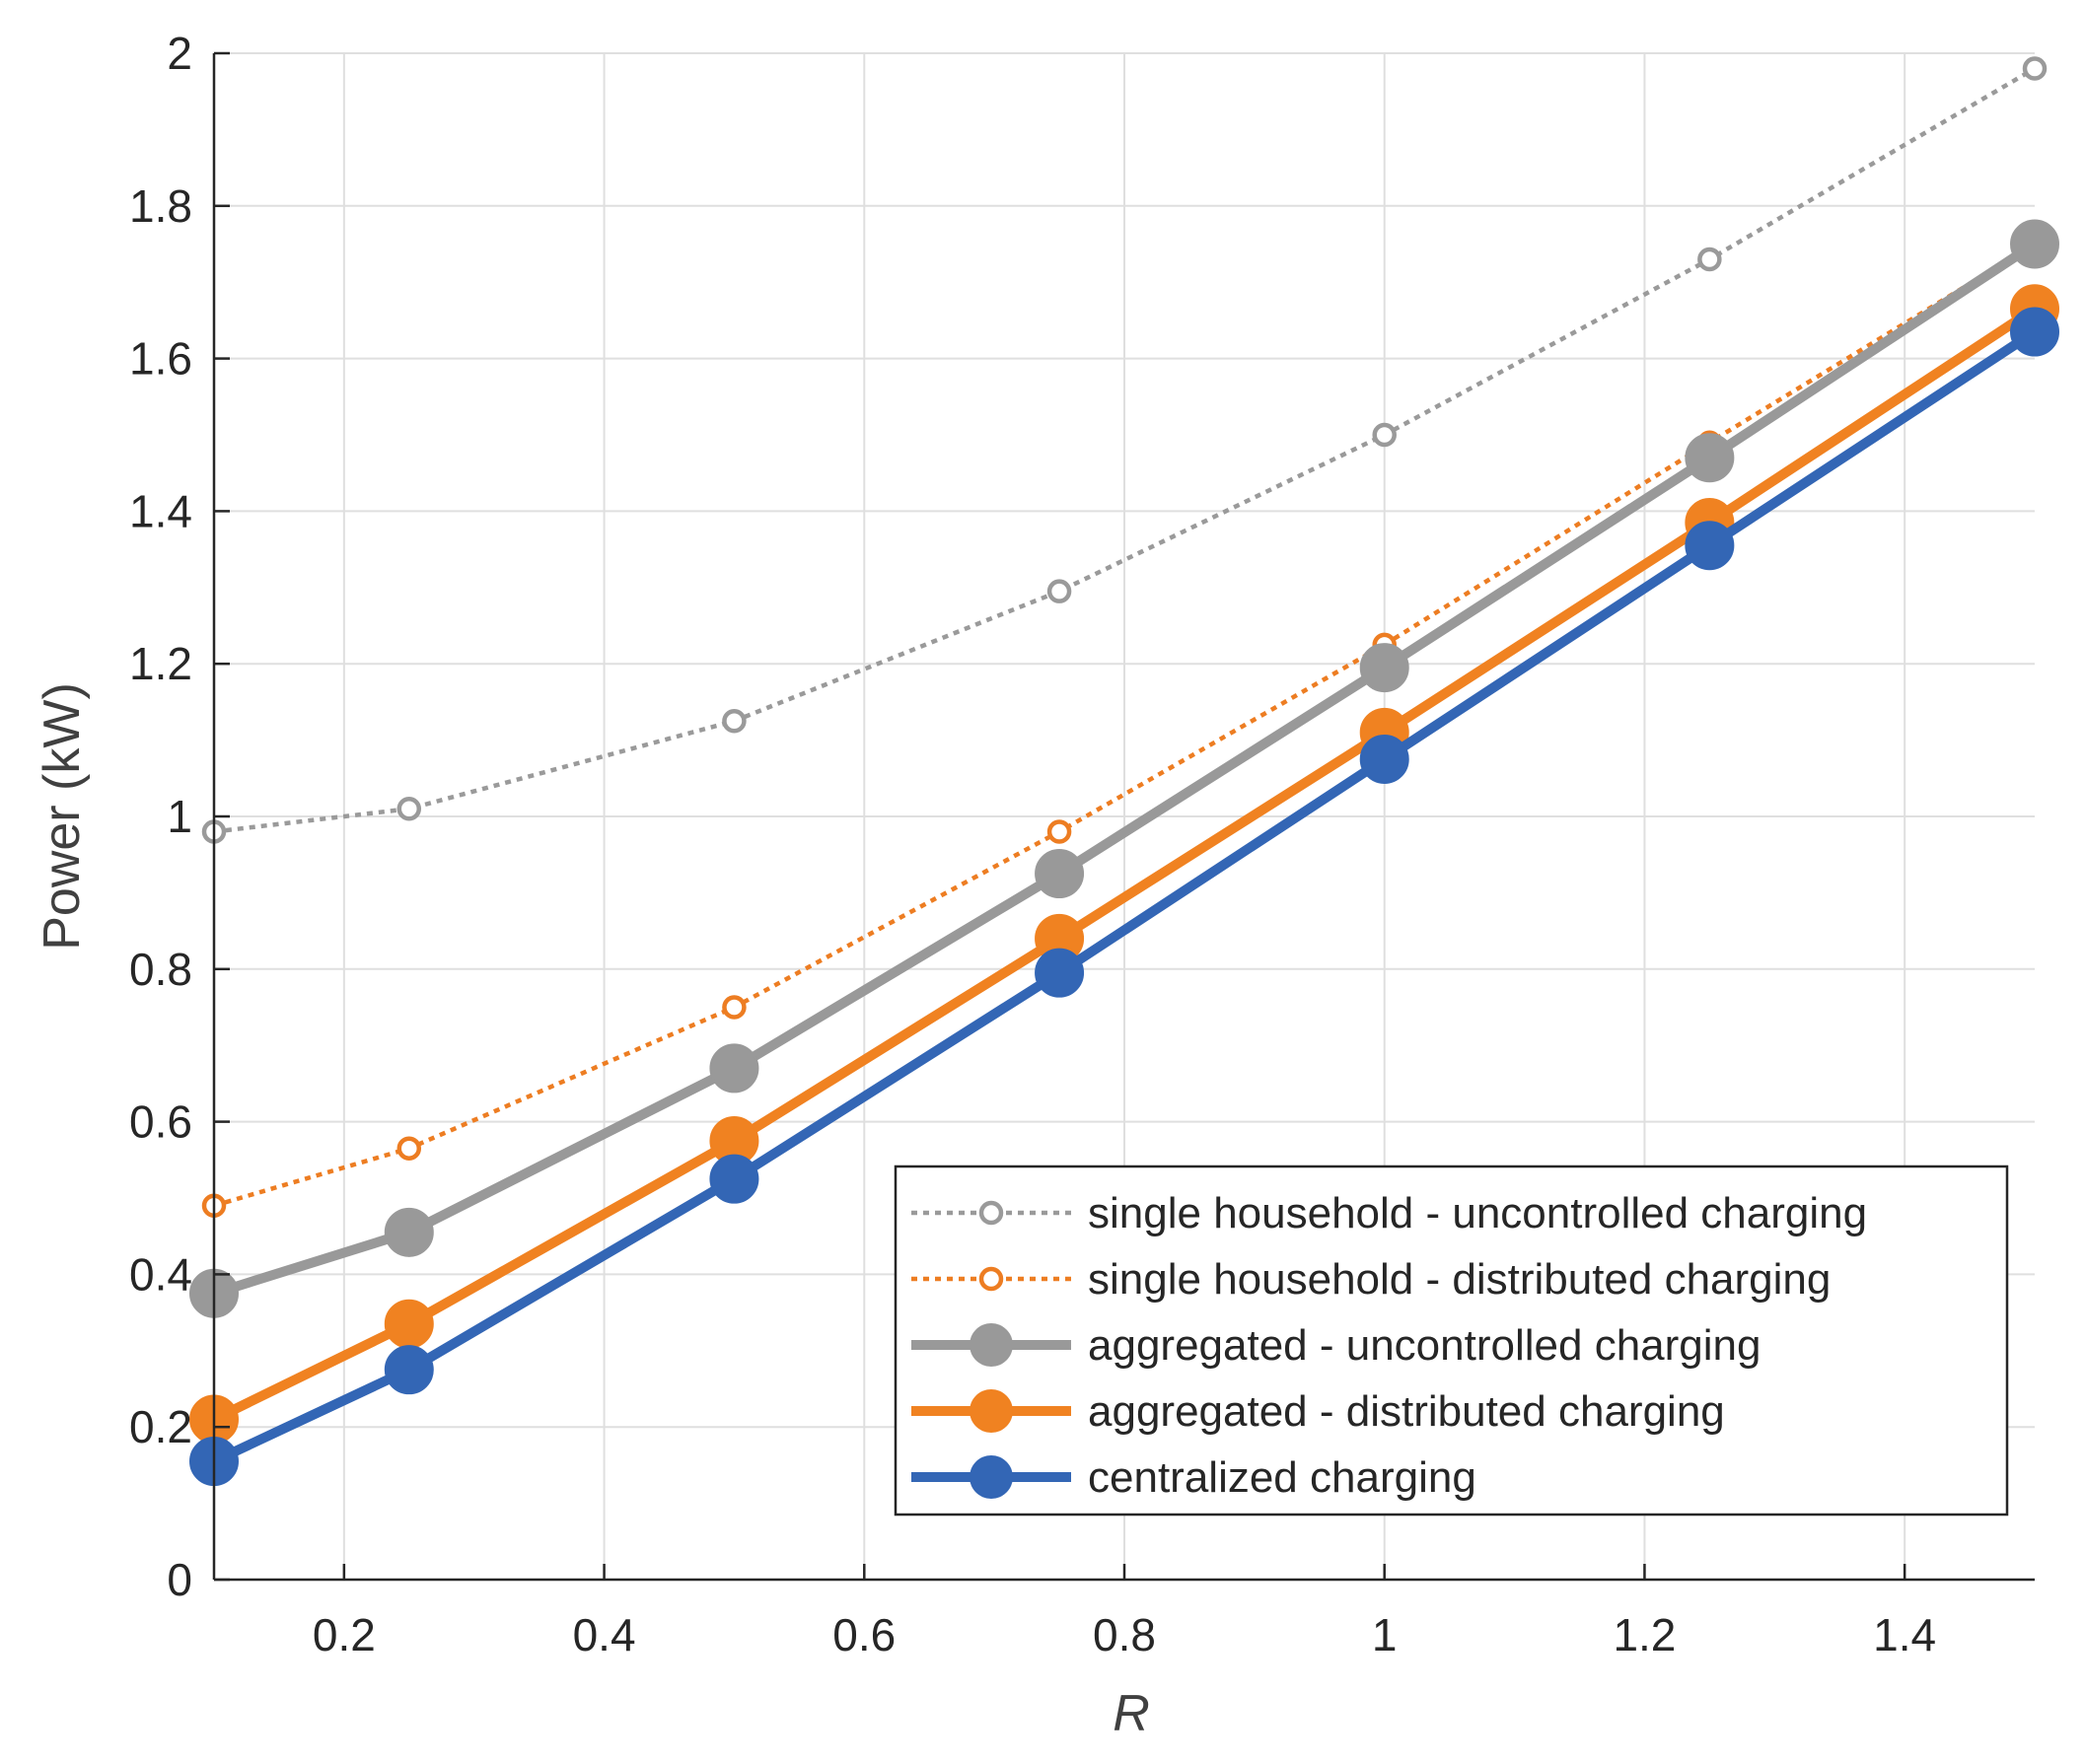 The height and width of the screenshot is (1764, 2085). What do you see at coordinates (160, 1427) in the screenshot?
I see `y-tick-label: 0.2` at bounding box center [160, 1427].